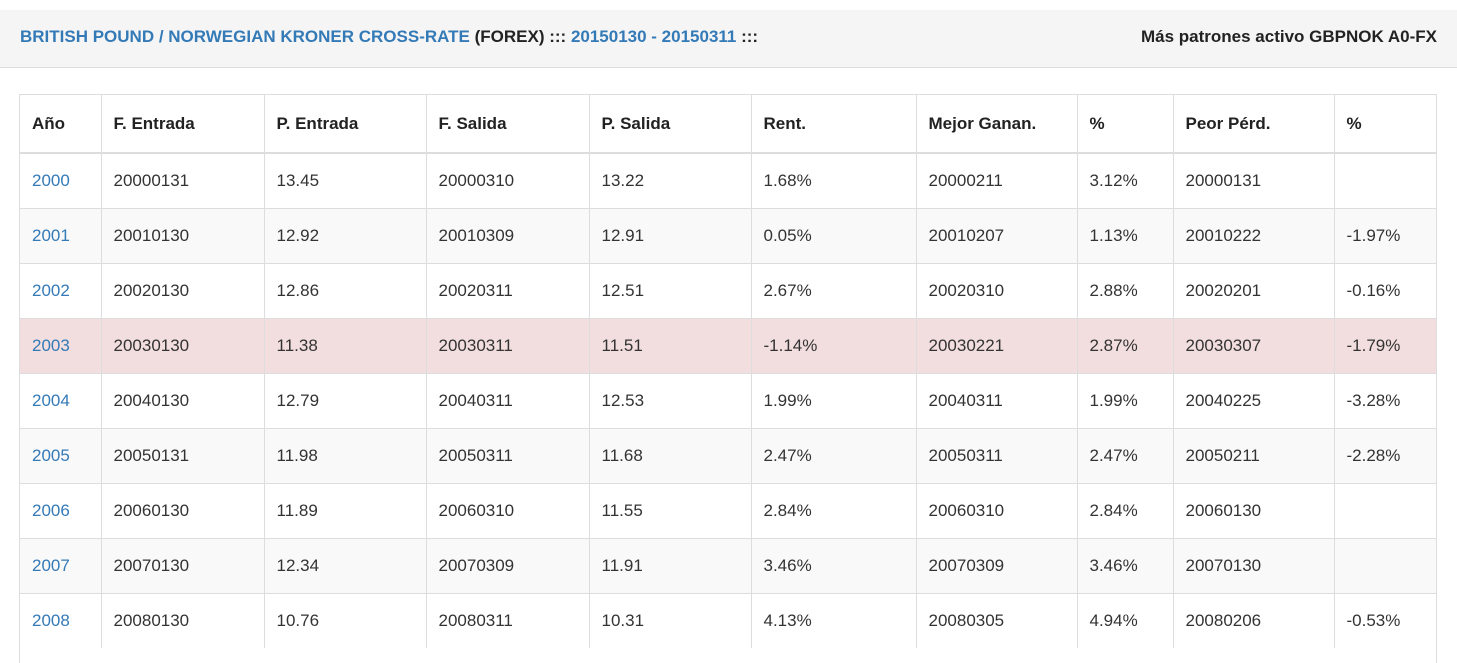  I want to click on period-link: 20150130 - 20150311, so click(653, 36).